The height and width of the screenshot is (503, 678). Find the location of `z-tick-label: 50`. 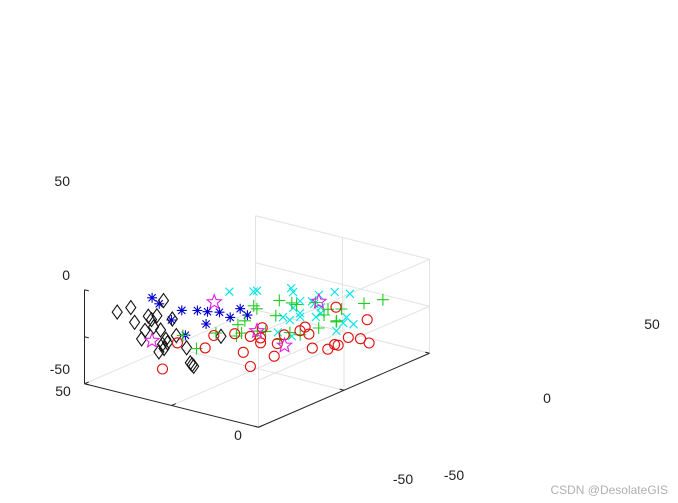

z-tick-label: 50 is located at coordinates (62, 181).